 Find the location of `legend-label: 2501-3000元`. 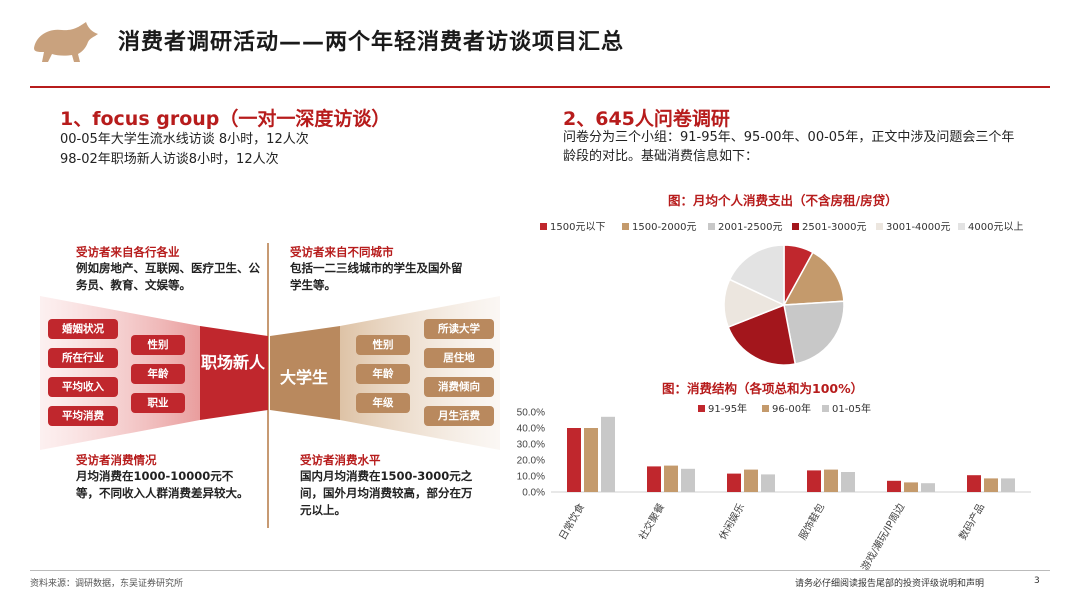

legend-label: 2501-3000元 is located at coordinates (834, 227).